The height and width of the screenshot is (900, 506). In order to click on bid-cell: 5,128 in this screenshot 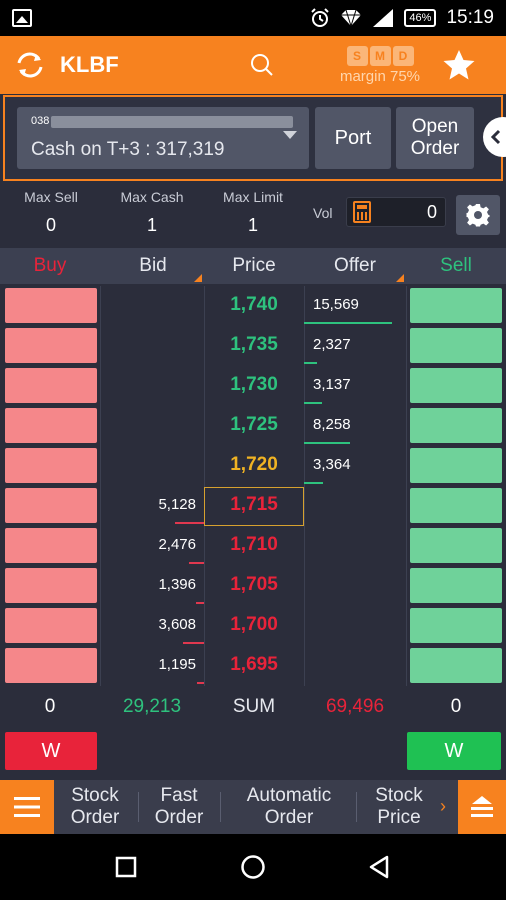, I will do `click(152, 506)`.